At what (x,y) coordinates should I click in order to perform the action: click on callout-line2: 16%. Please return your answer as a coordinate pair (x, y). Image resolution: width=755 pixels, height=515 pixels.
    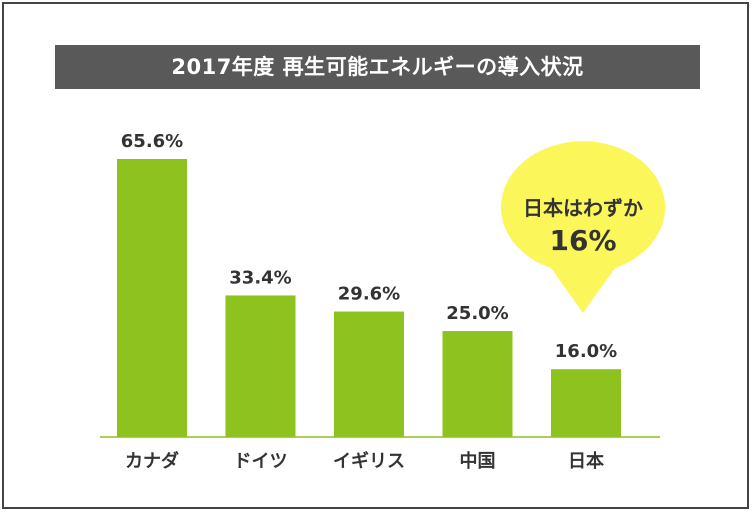
    Looking at the image, I should click on (582, 240).